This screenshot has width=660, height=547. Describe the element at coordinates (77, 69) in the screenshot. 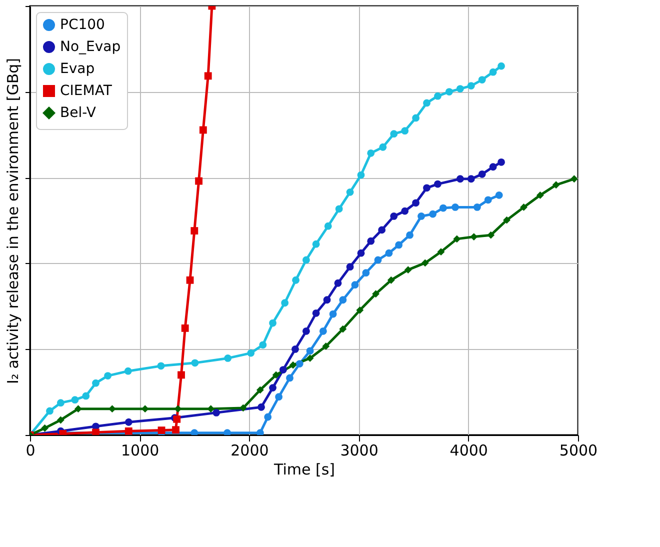

I see `legend-label: Evap` at that location.